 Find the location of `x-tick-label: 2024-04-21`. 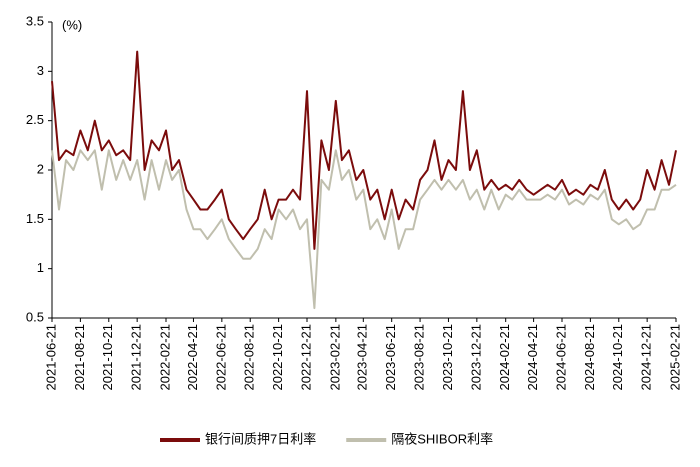

x-tick-label: 2024-04-21 is located at coordinates (532, 357).